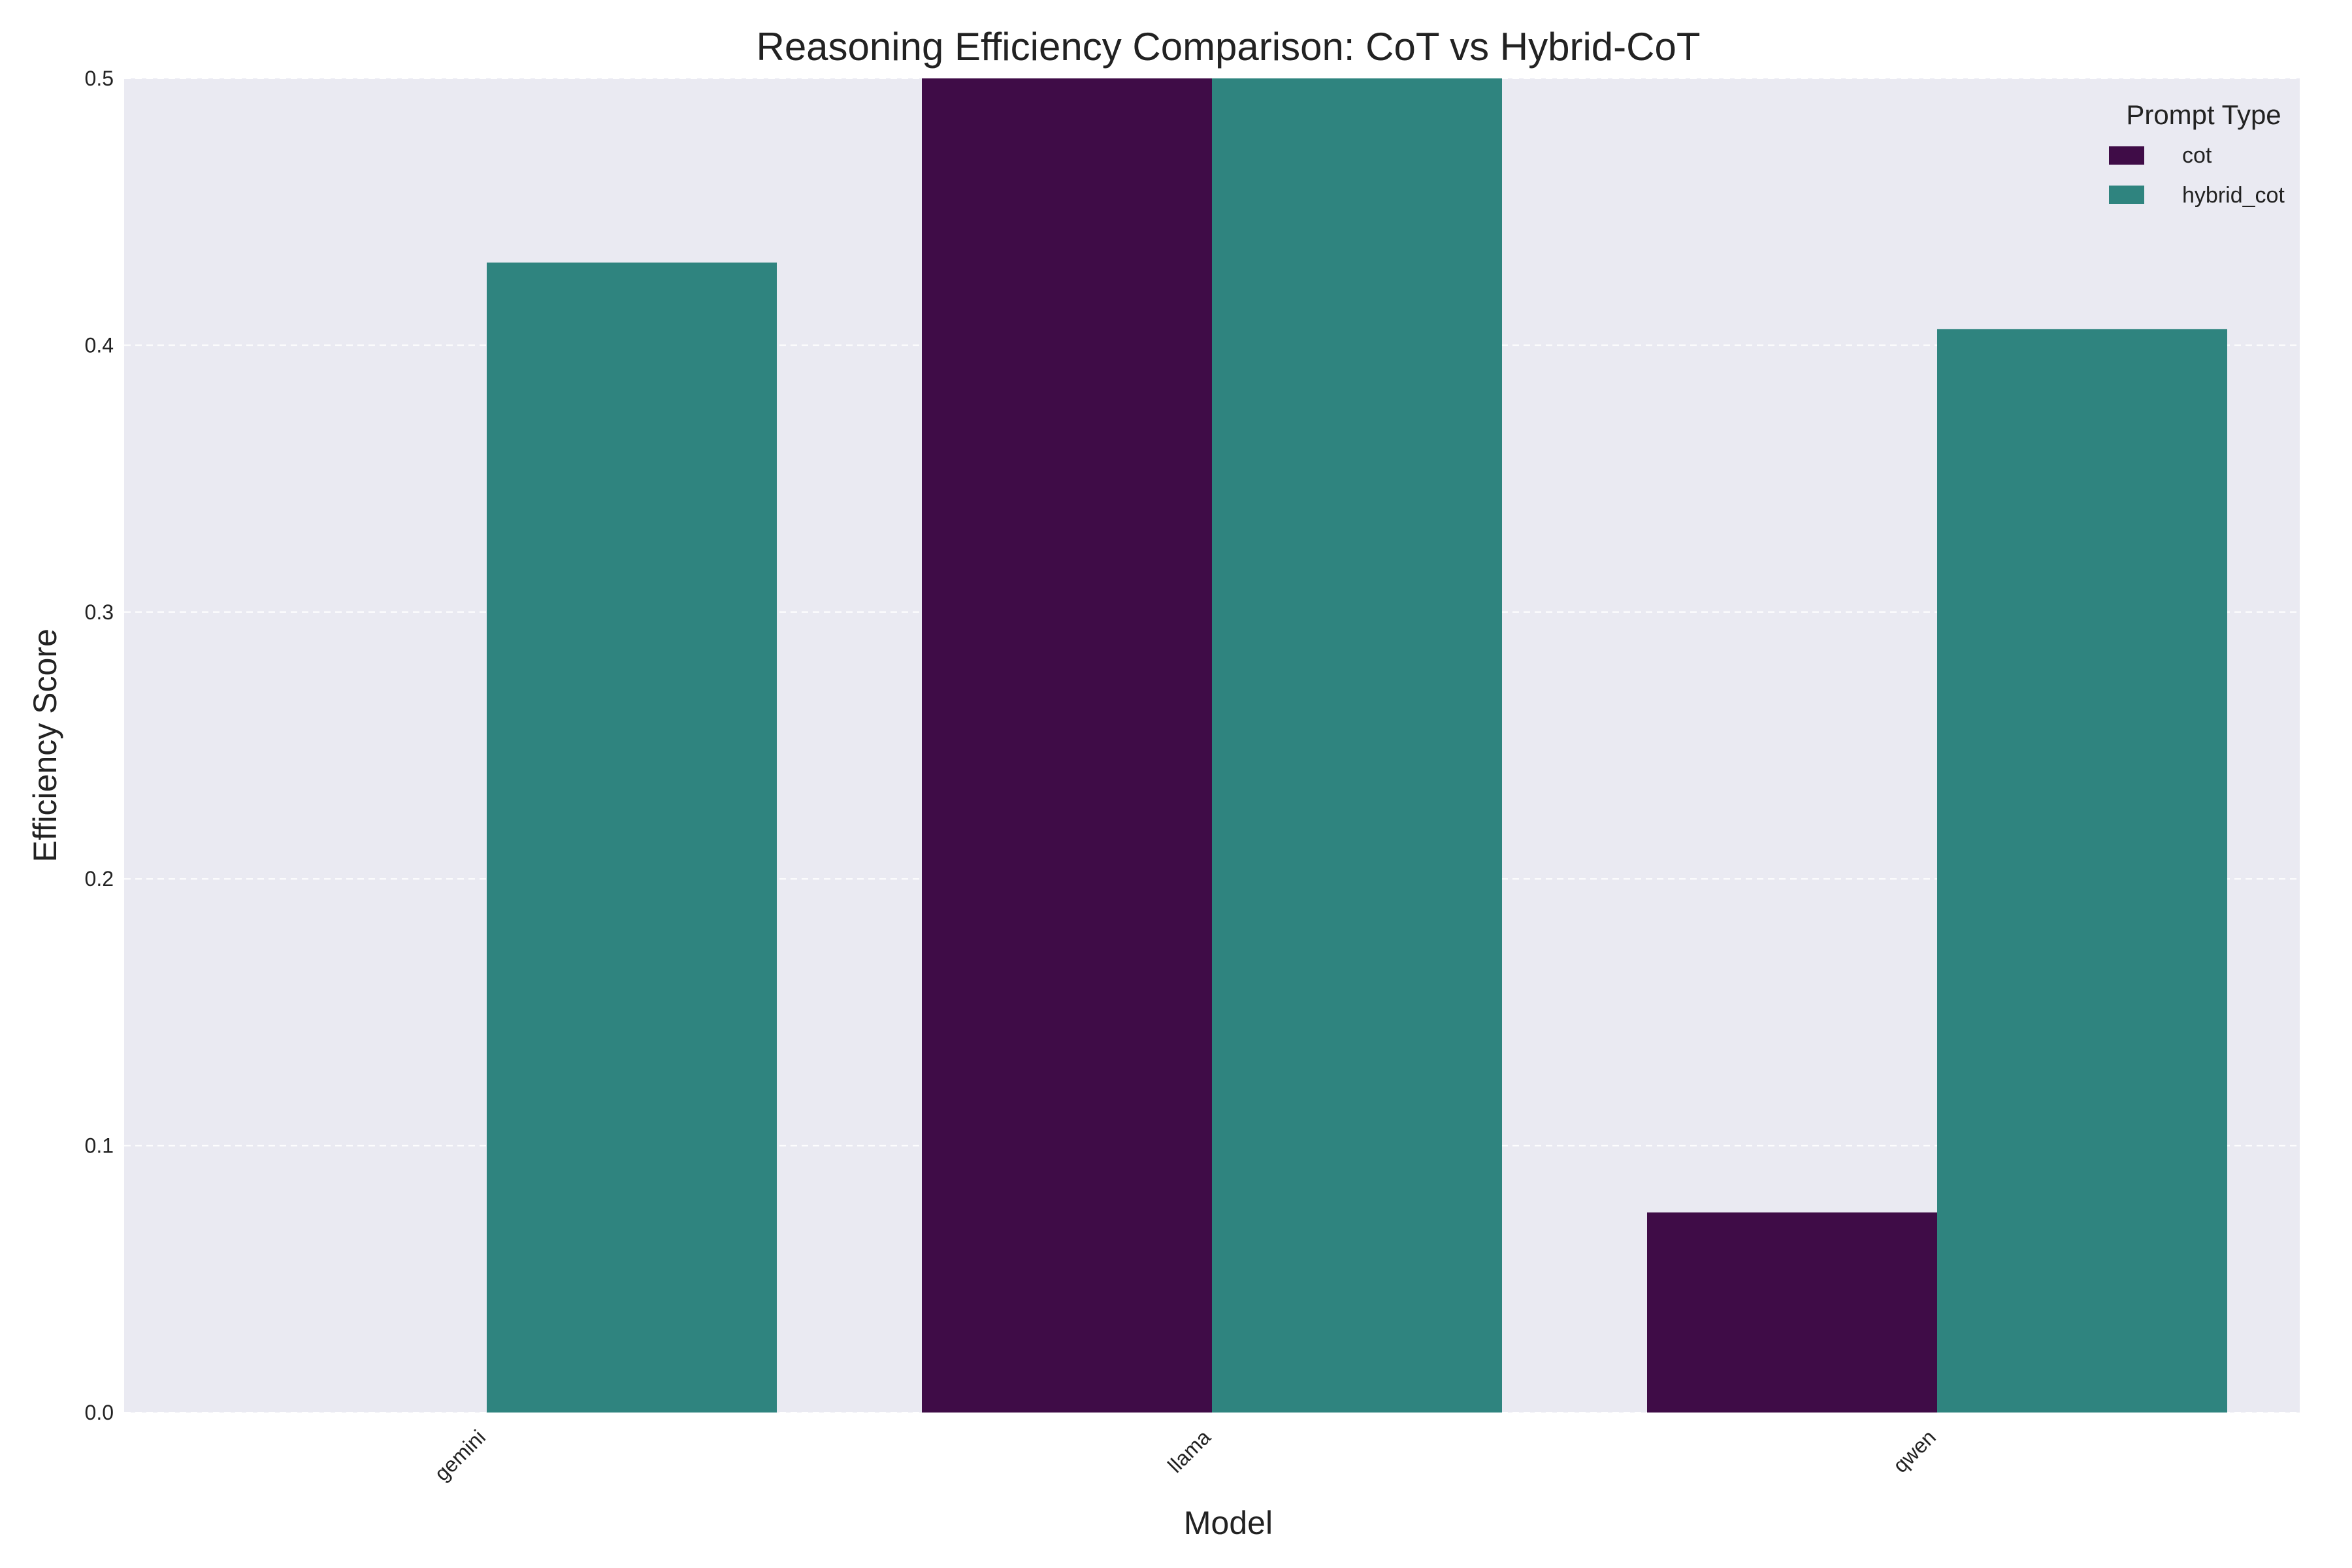 The image size is (2352, 1568). I want to click on y-tick-label: 0.2, so click(99, 878).